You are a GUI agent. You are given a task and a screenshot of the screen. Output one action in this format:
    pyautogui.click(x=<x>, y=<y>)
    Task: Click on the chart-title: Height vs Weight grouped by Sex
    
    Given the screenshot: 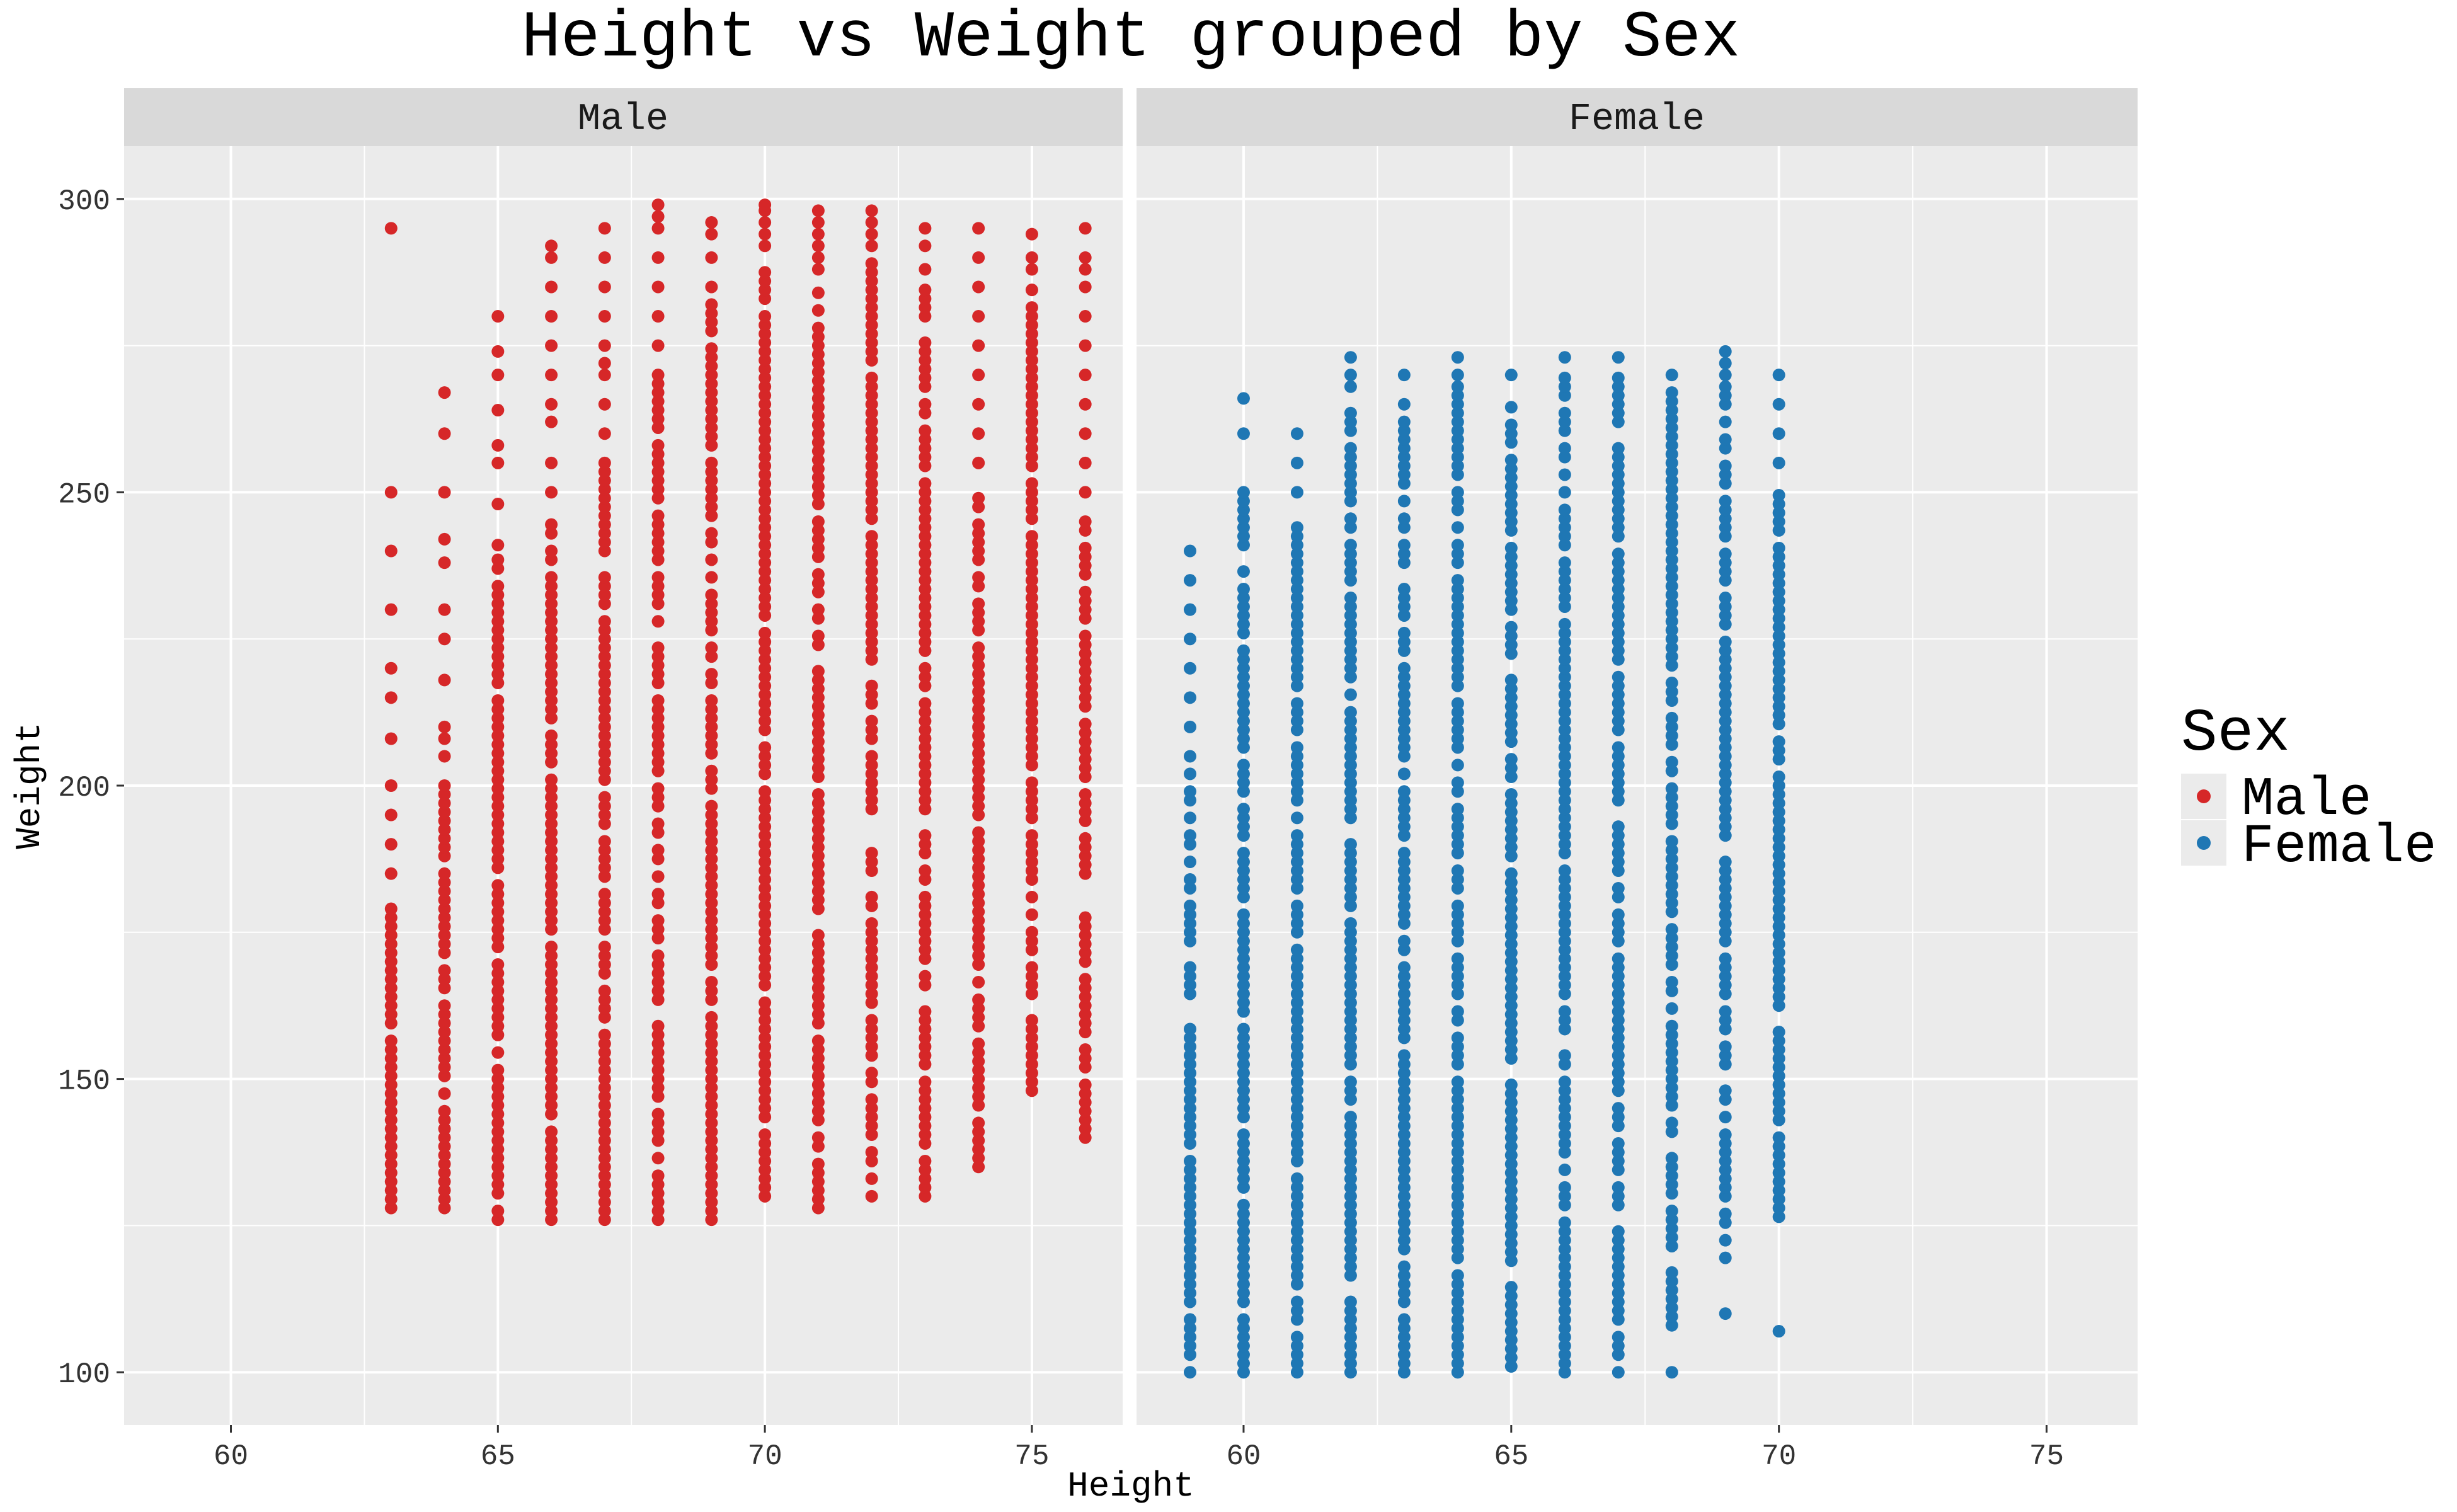 What is the action you would take?
    pyautogui.click(x=1131, y=38)
    